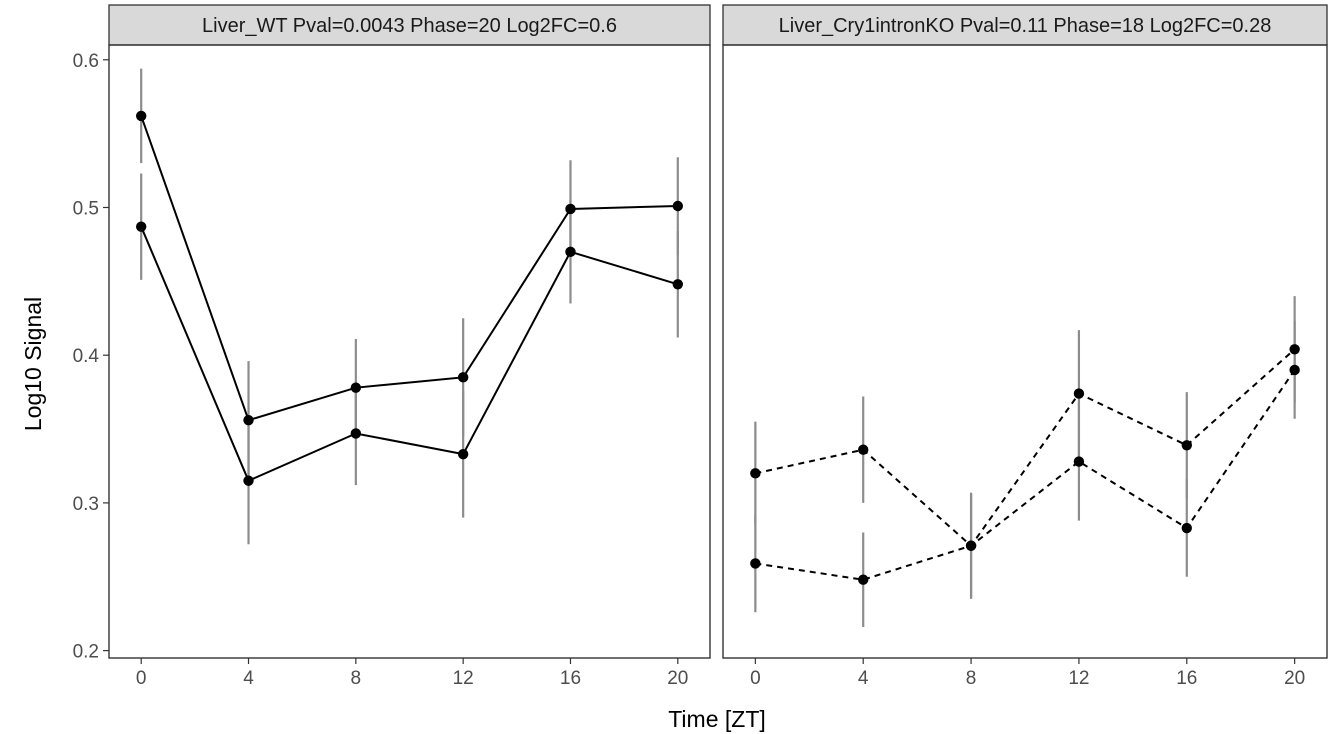 The image size is (1333, 734). Describe the element at coordinates (86, 208) in the screenshot. I see `y-tick-label: 0.5` at that location.